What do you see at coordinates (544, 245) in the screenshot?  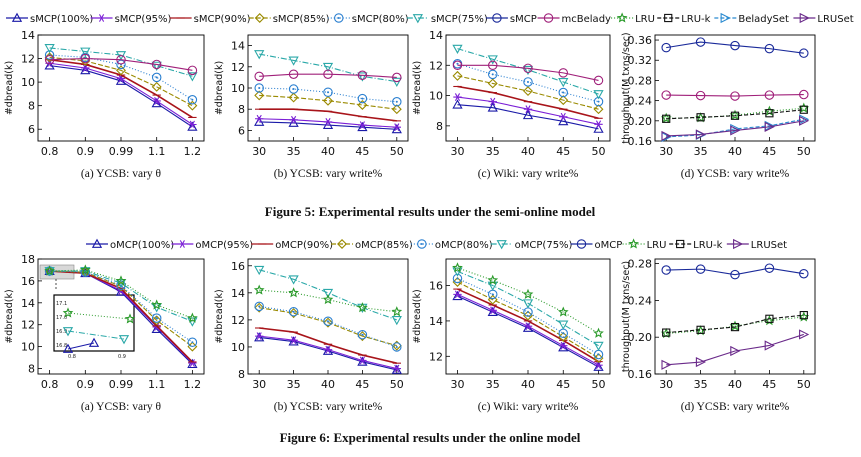 I see `legend-label: oMCP(75%)` at bounding box center [544, 245].